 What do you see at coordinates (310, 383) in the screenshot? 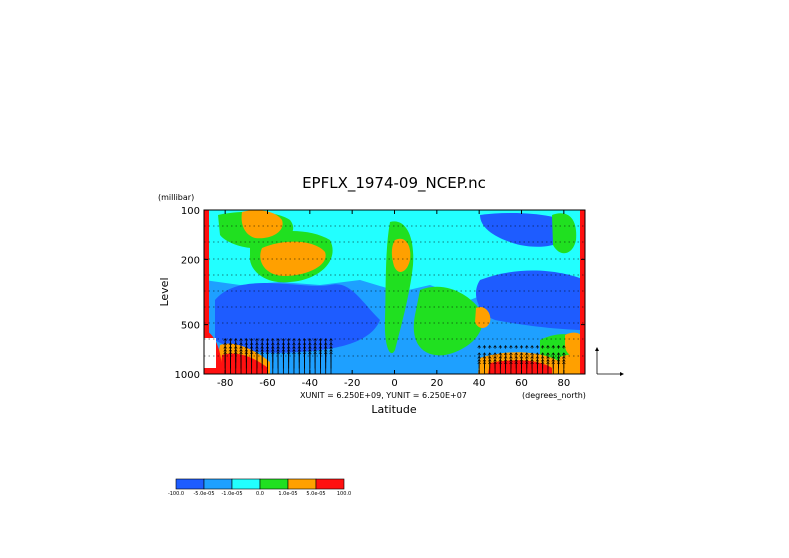
I see `x-tick-label: -40` at bounding box center [310, 383].